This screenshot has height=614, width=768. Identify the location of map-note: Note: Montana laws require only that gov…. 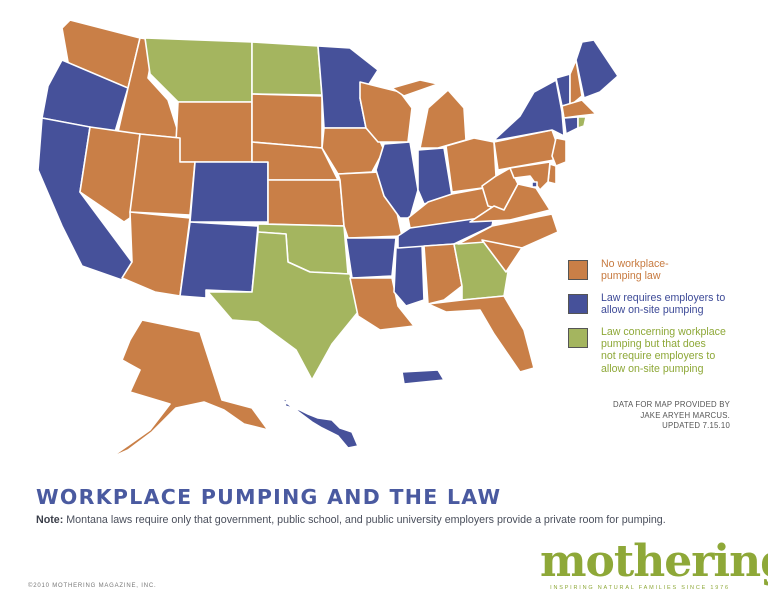
(351, 520).